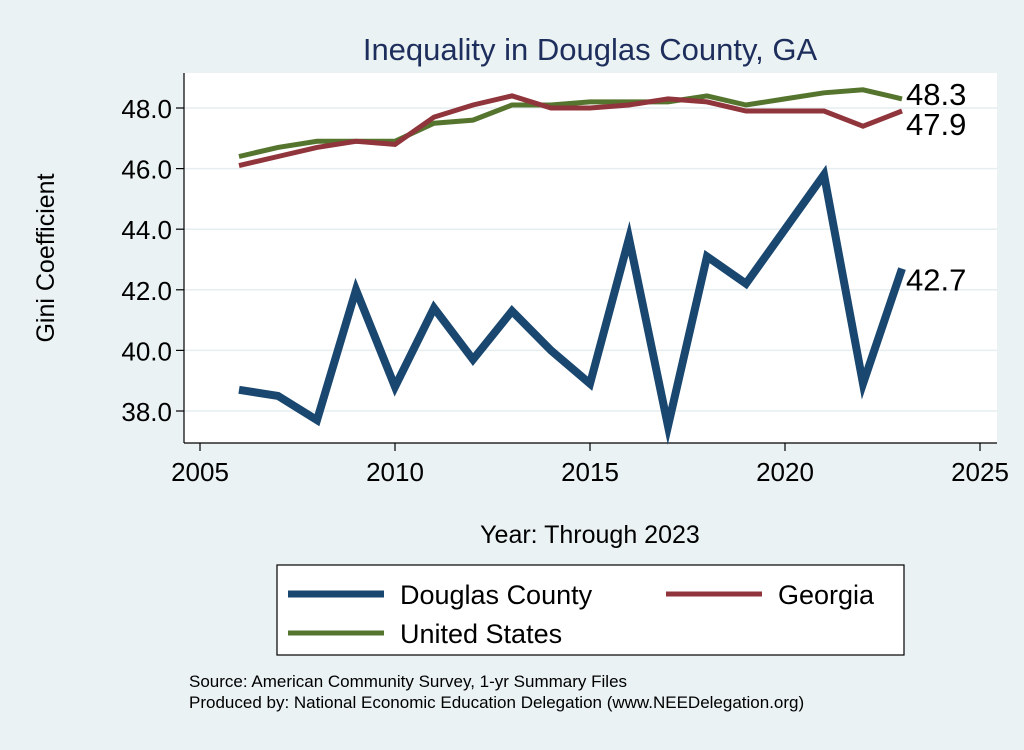 This screenshot has height=750, width=1024. Describe the element at coordinates (590, 535) in the screenshot. I see `x-axis-label: Year: Through 2023` at that location.